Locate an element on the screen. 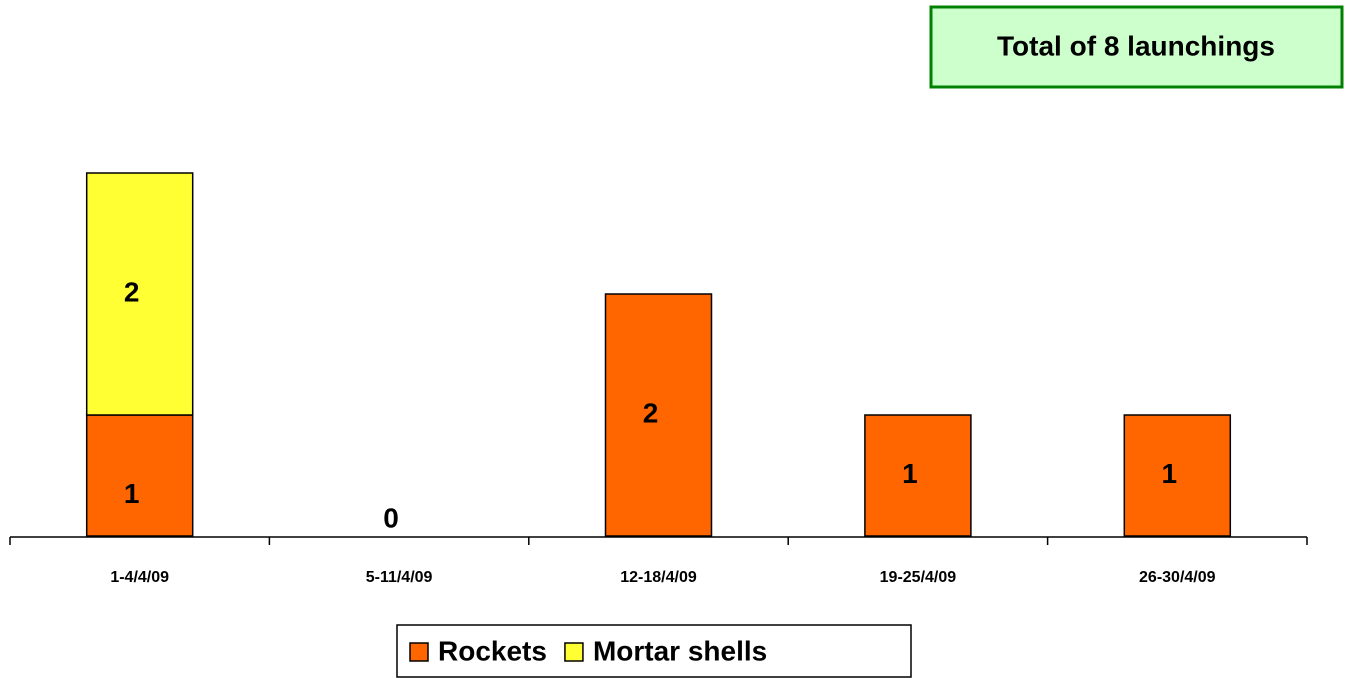  x-tick-label: 1-4/4/09 is located at coordinates (139, 577).